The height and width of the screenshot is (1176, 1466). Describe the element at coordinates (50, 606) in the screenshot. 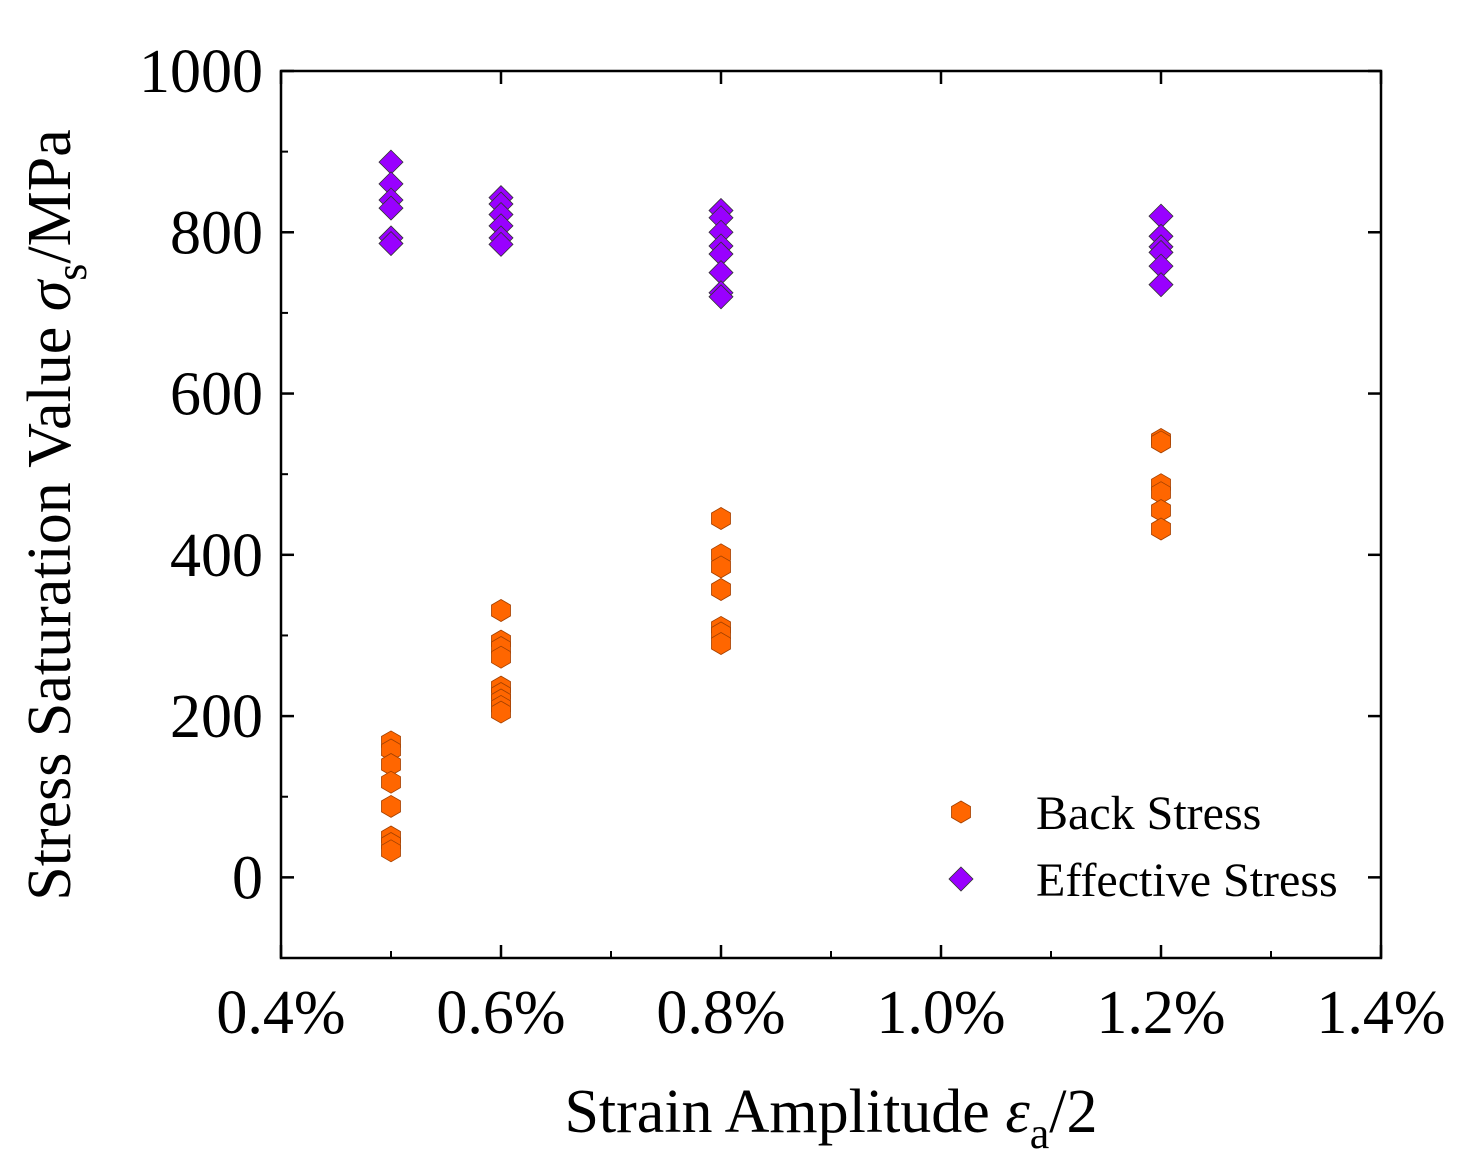

I see `y-axis-title-main: Stress Saturation Value` at that location.